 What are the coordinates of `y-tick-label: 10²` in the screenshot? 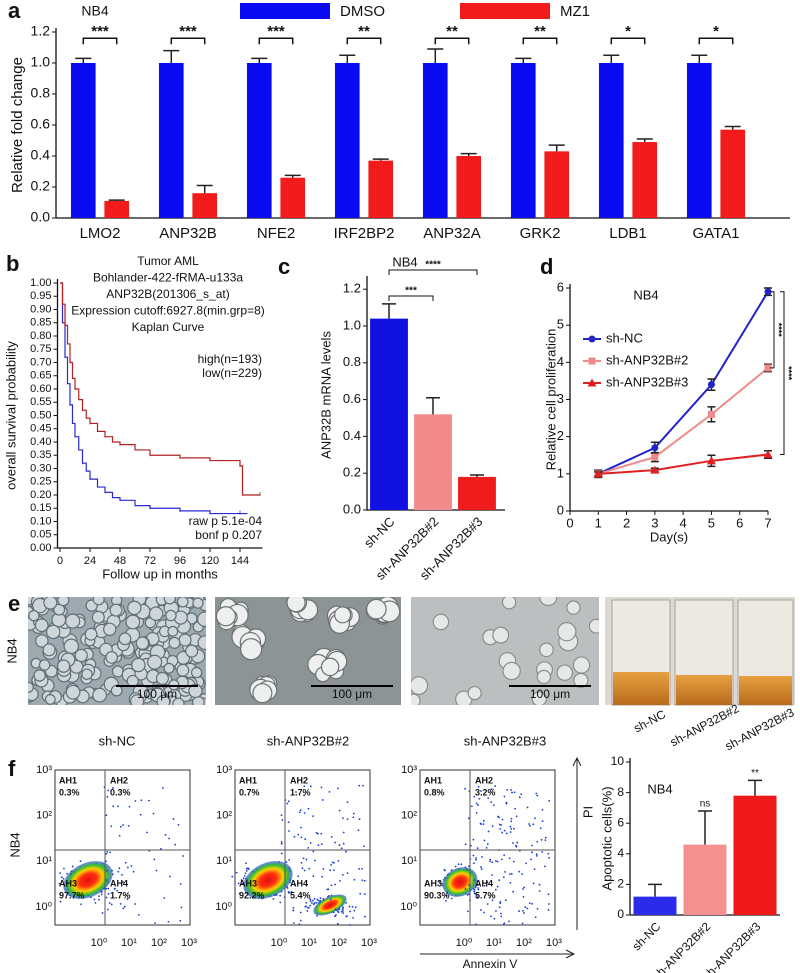 It's located at (224, 816).